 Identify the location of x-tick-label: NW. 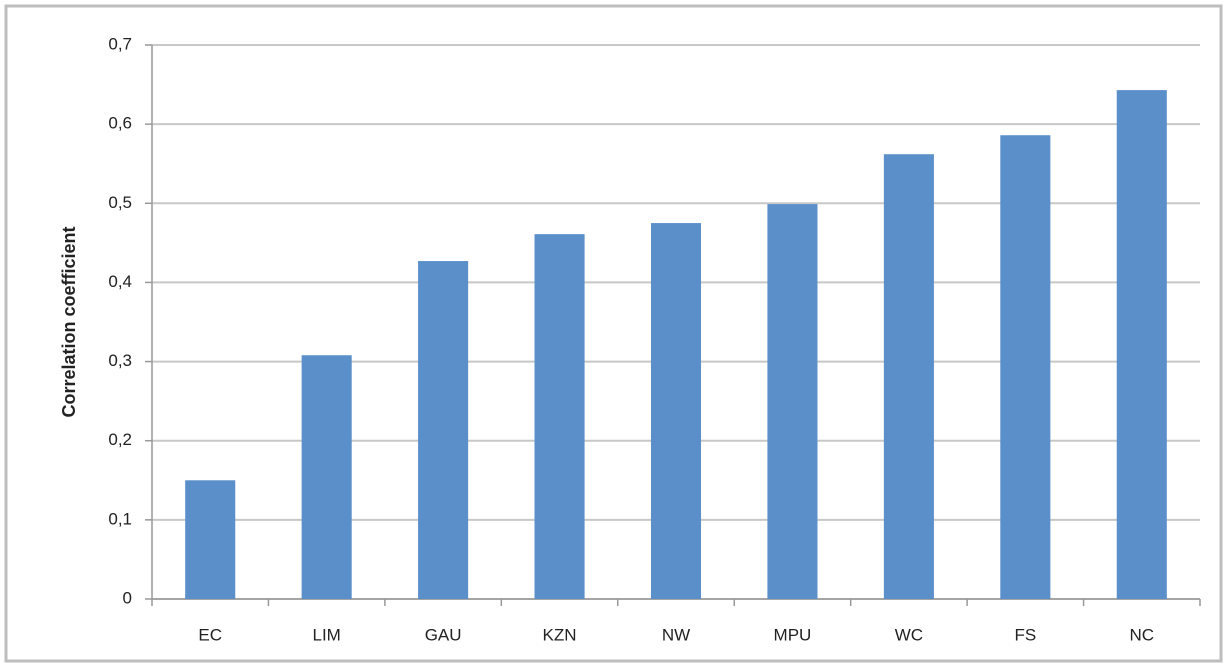
(676, 634).